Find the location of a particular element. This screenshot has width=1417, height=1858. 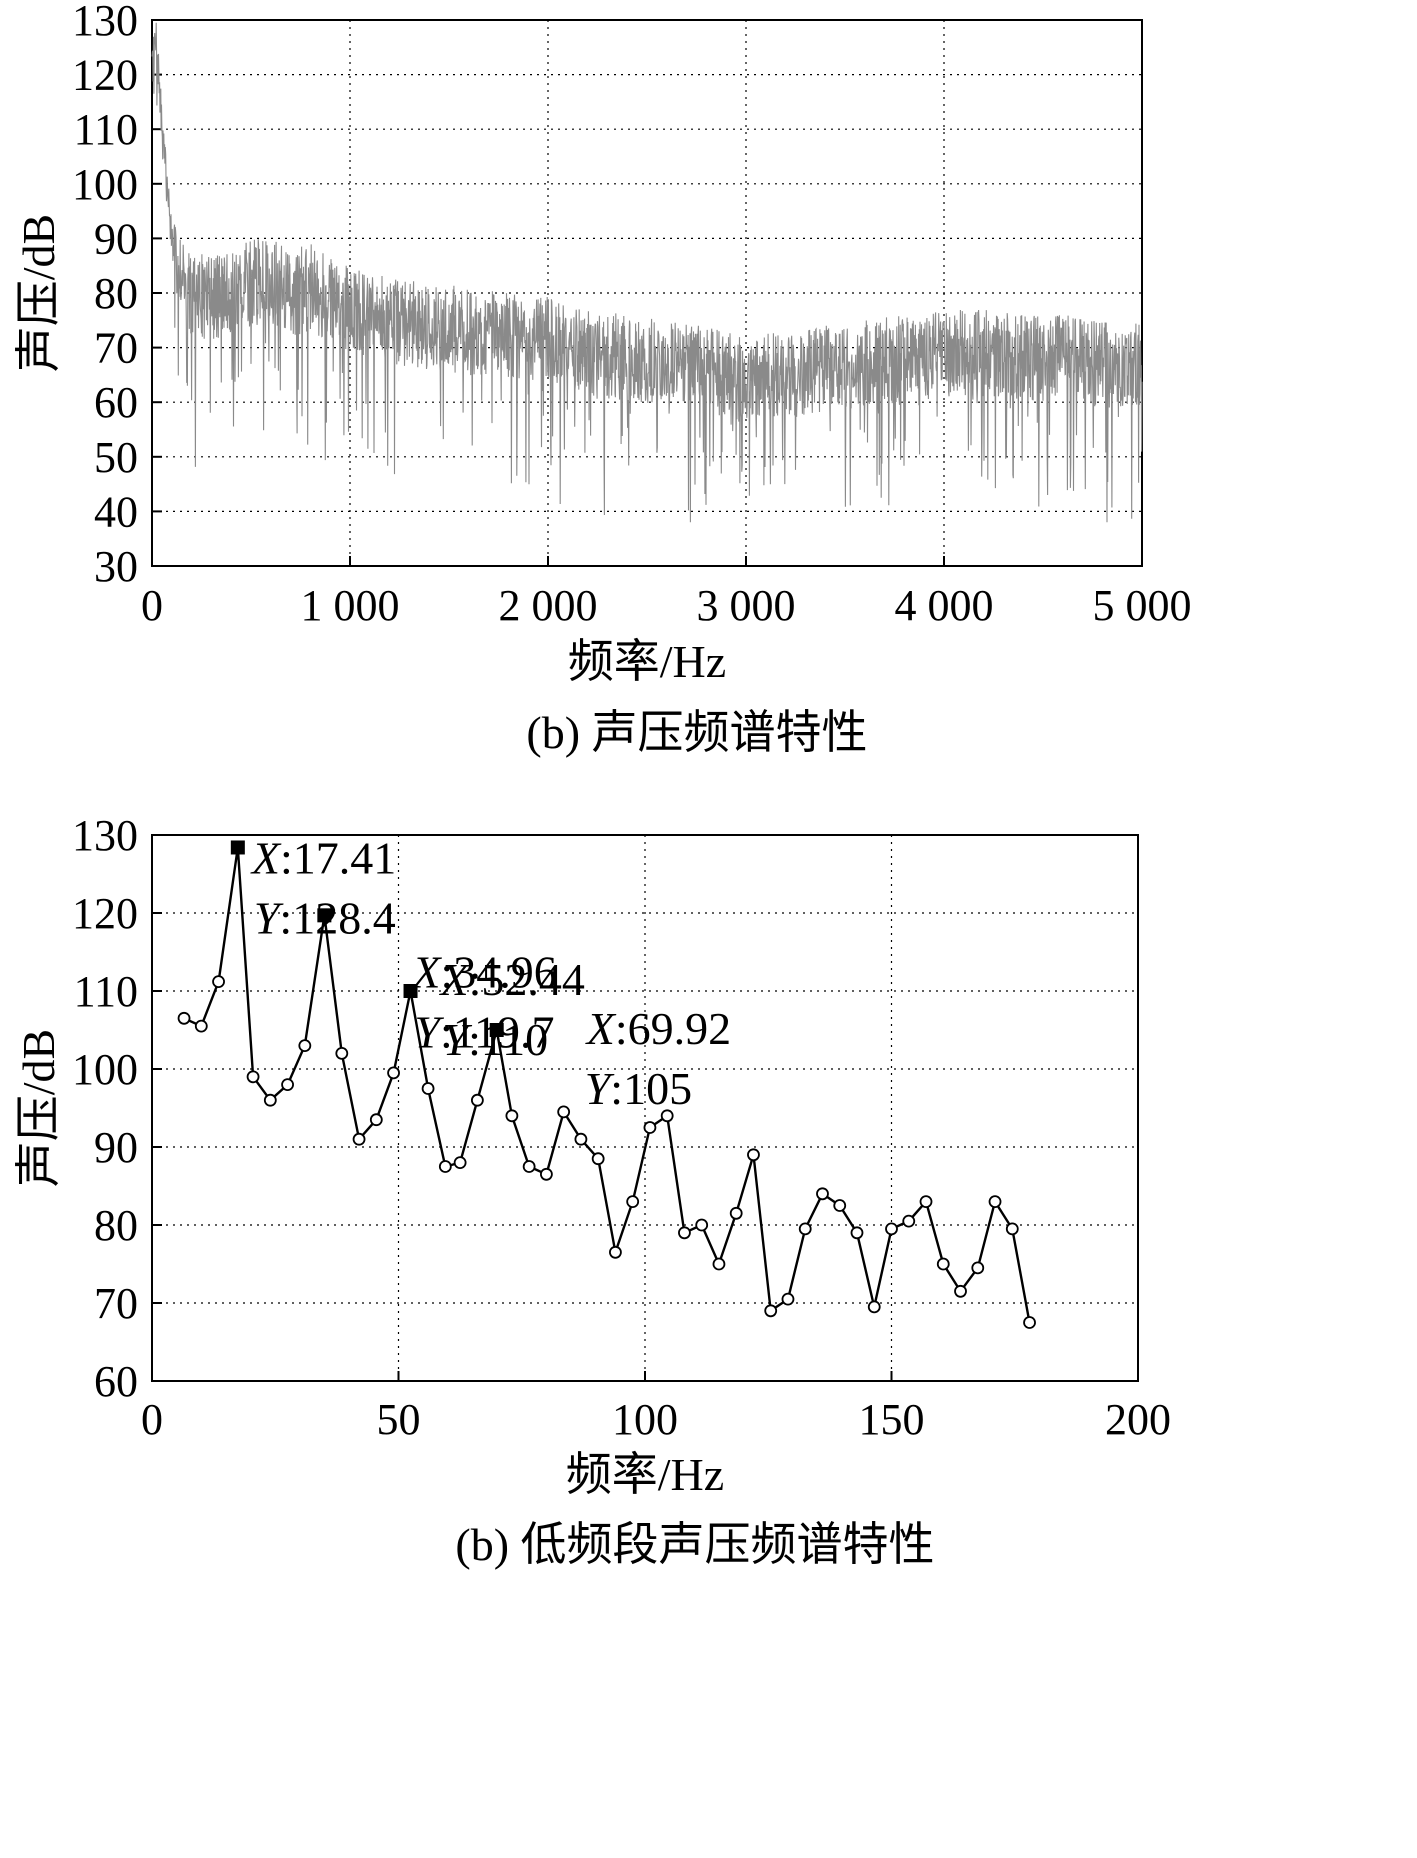

datatip-x-label: X:69.92 is located at coordinates (658, 1028).